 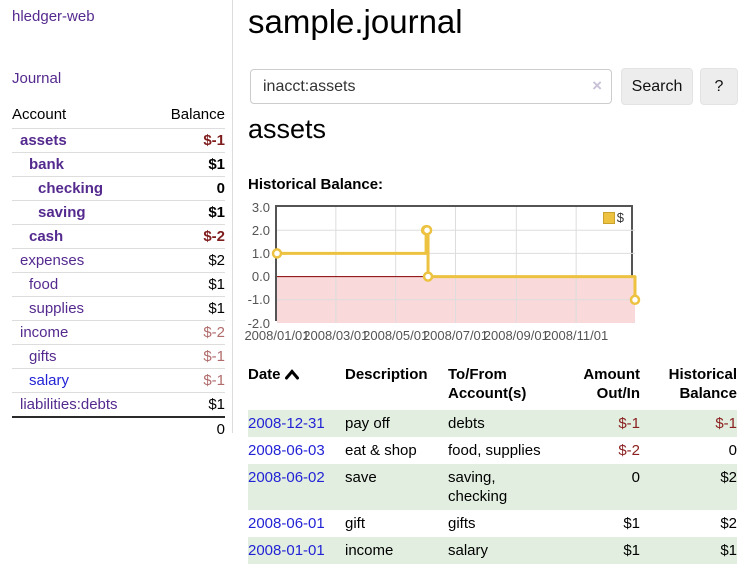 I want to click on account-row: assets $-1, so click(x=118, y=140).